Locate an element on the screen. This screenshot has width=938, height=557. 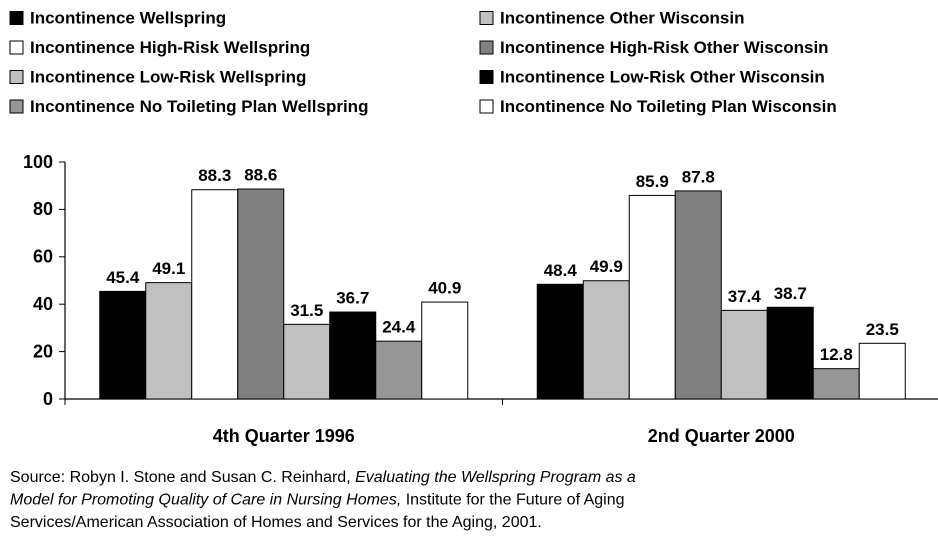
legend-label: Incontinence Low-Risk Other Wisconsin is located at coordinates (662, 76).